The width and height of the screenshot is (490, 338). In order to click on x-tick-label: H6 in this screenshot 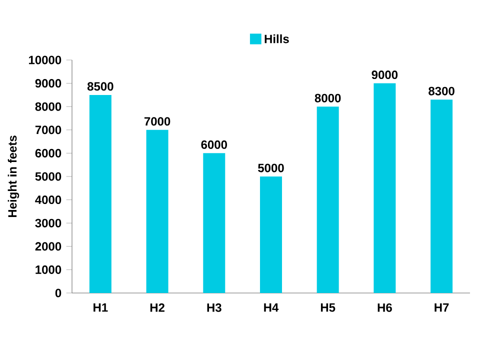, I will do `click(385, 307)`.